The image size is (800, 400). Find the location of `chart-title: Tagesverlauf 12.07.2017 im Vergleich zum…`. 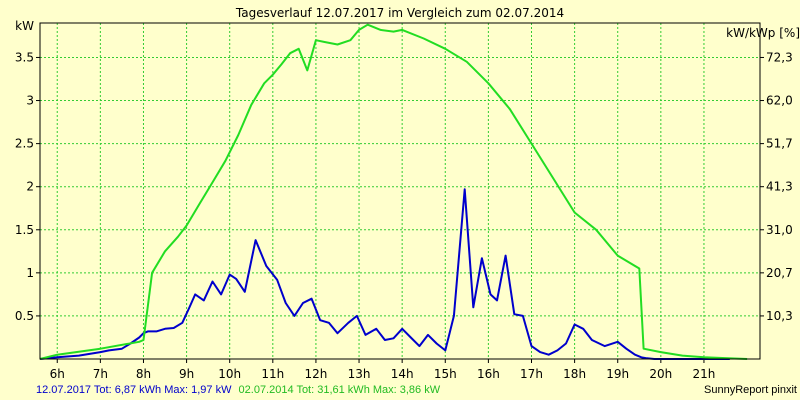

chart-title: Tagesverlauf 12.07.2017 im Vergleich zum… is located at coordinates (399, 13).